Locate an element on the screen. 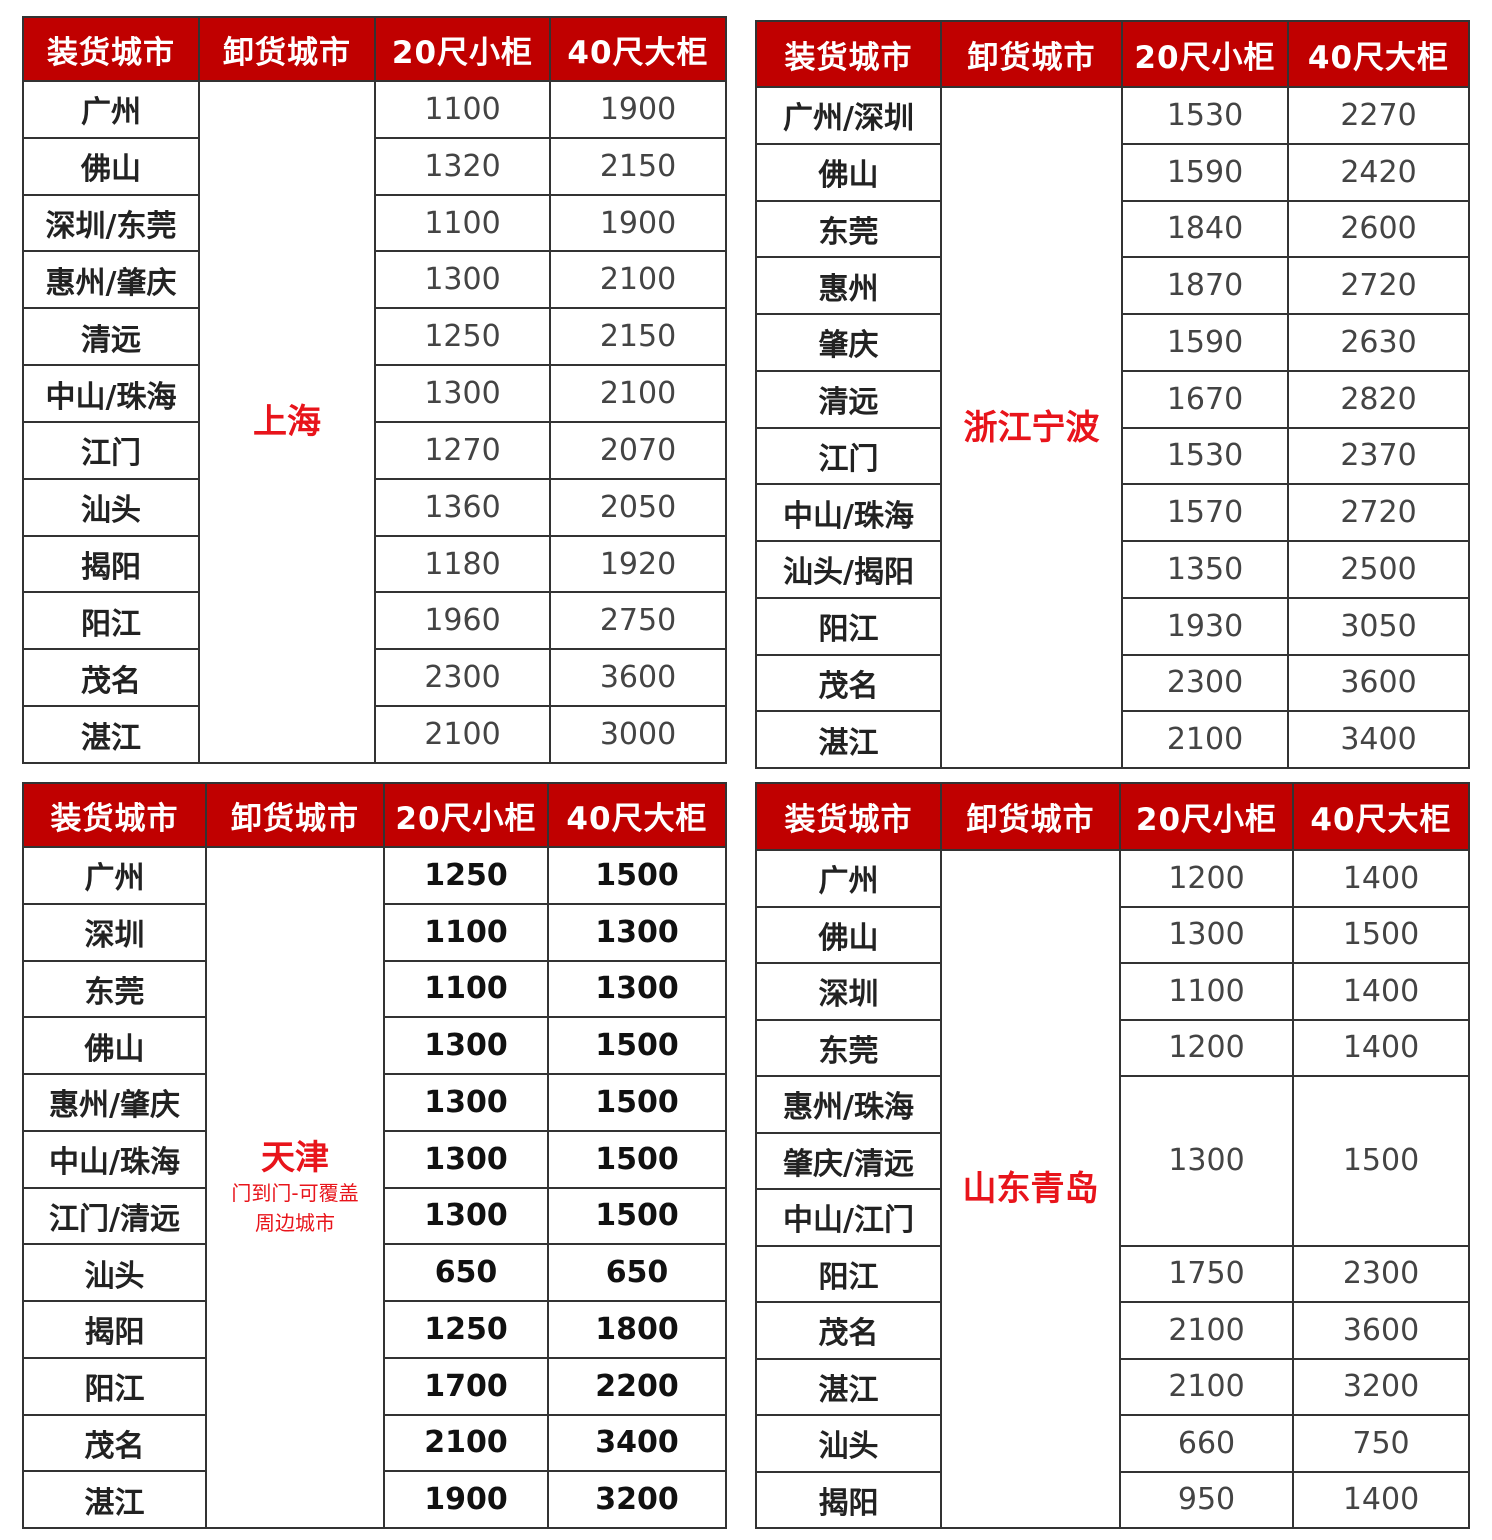 This screenshot has height=1540, width=1492. destination-name: 上海 is located at coordinates (287, 422).